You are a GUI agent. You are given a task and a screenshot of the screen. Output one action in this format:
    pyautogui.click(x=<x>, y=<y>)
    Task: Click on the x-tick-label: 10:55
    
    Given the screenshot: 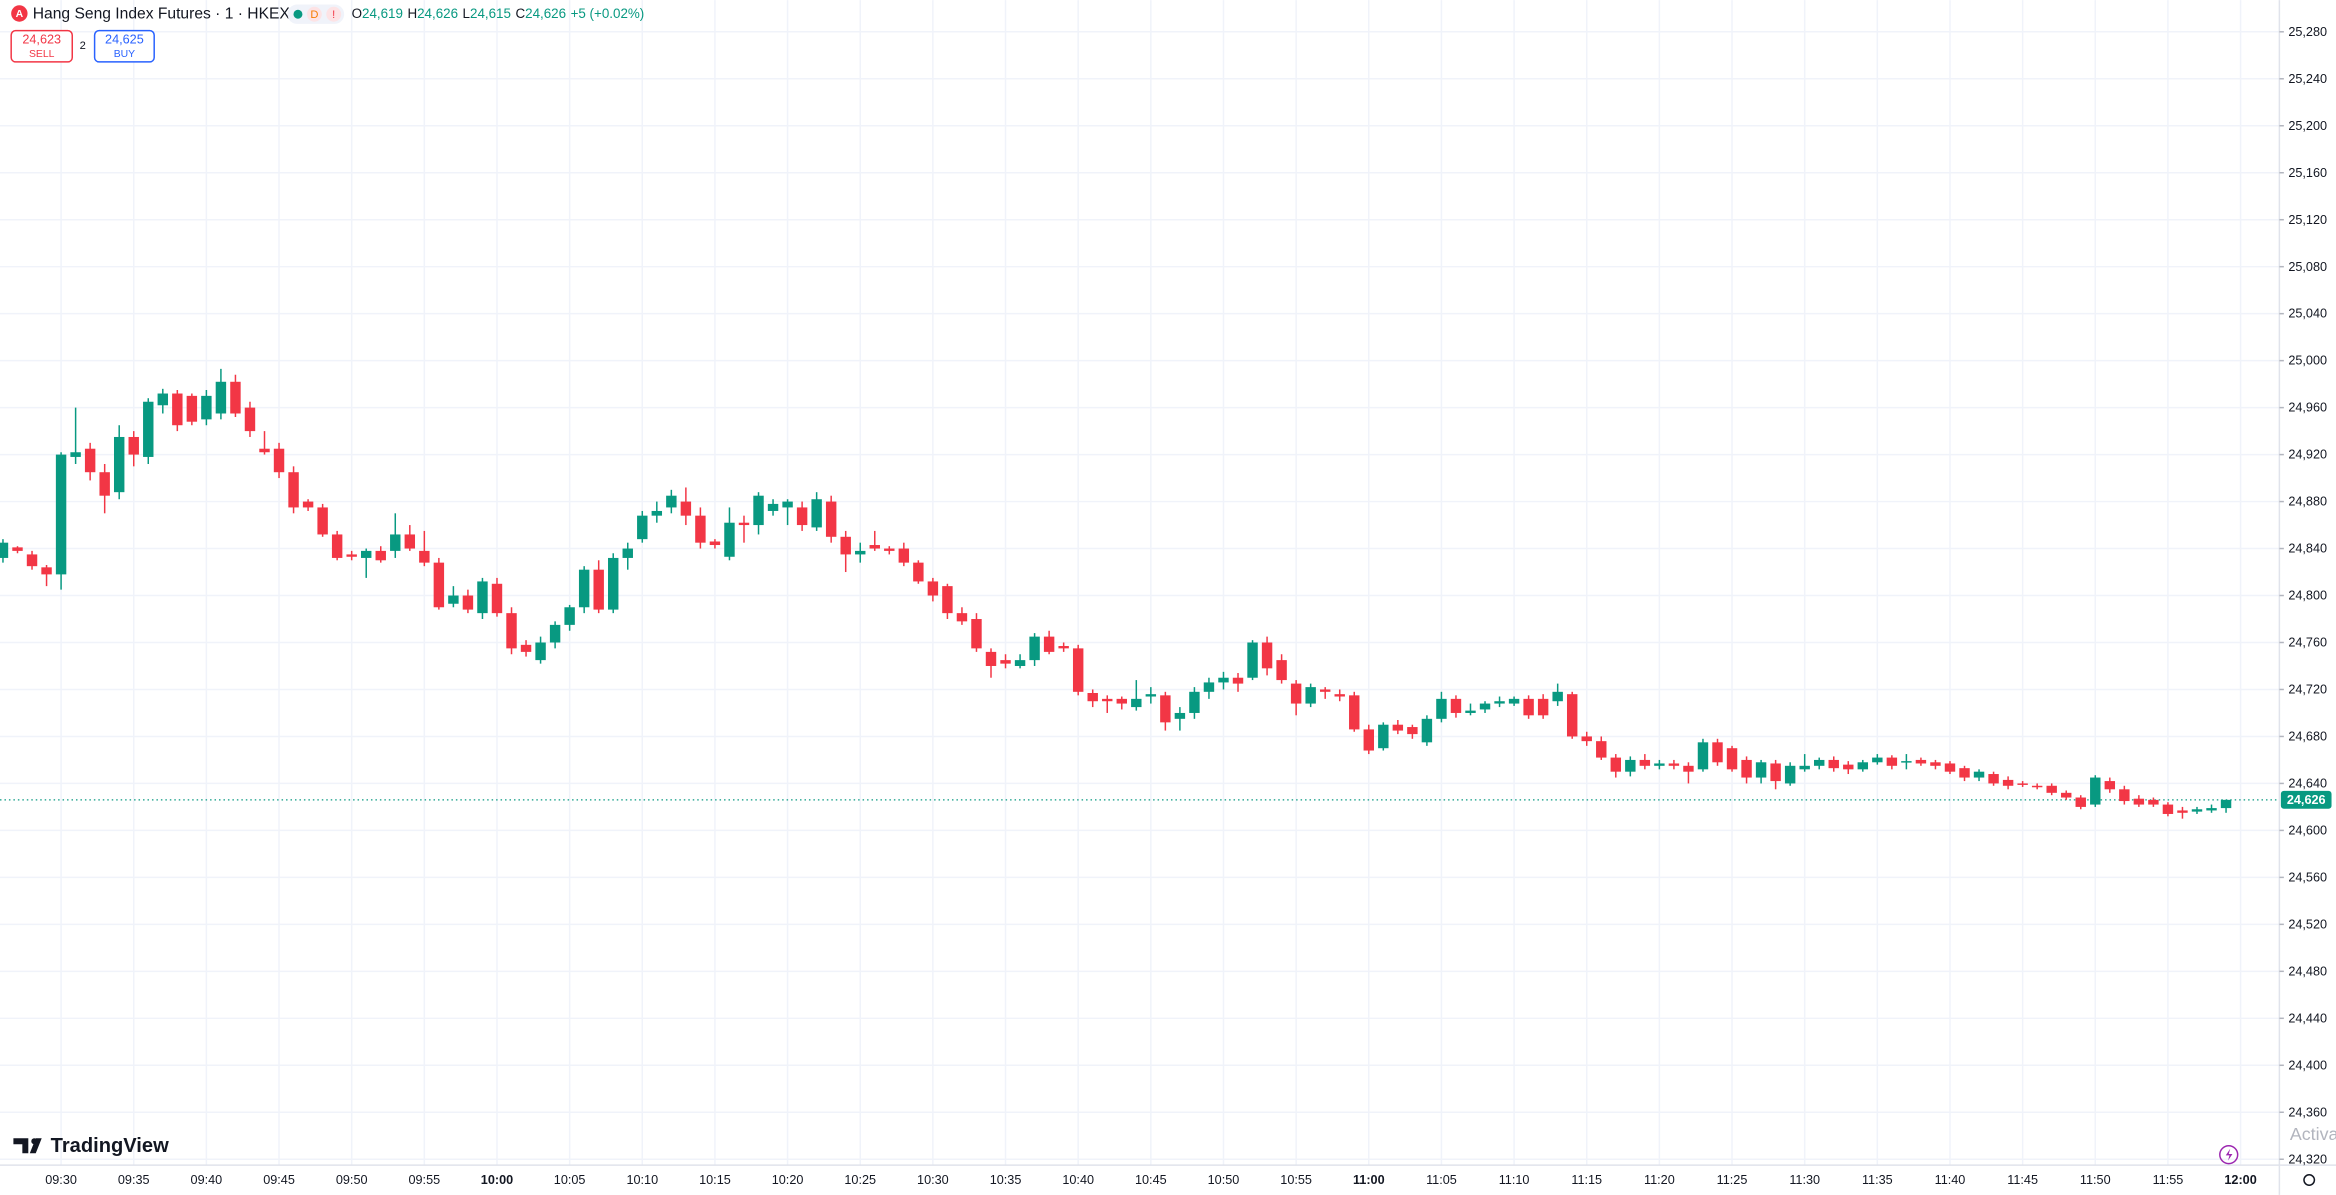 What is the action you would take?
    pyautogui.click(x=1296, y=1180)
    